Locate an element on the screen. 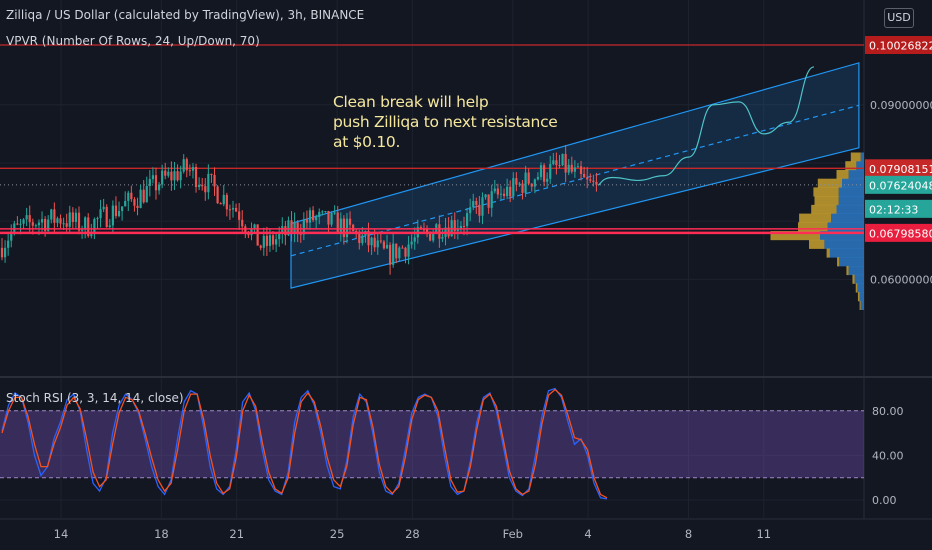 The width and height of the screenshot is (932, 550). support-price-label-bg is located at coordinates (898, 232).